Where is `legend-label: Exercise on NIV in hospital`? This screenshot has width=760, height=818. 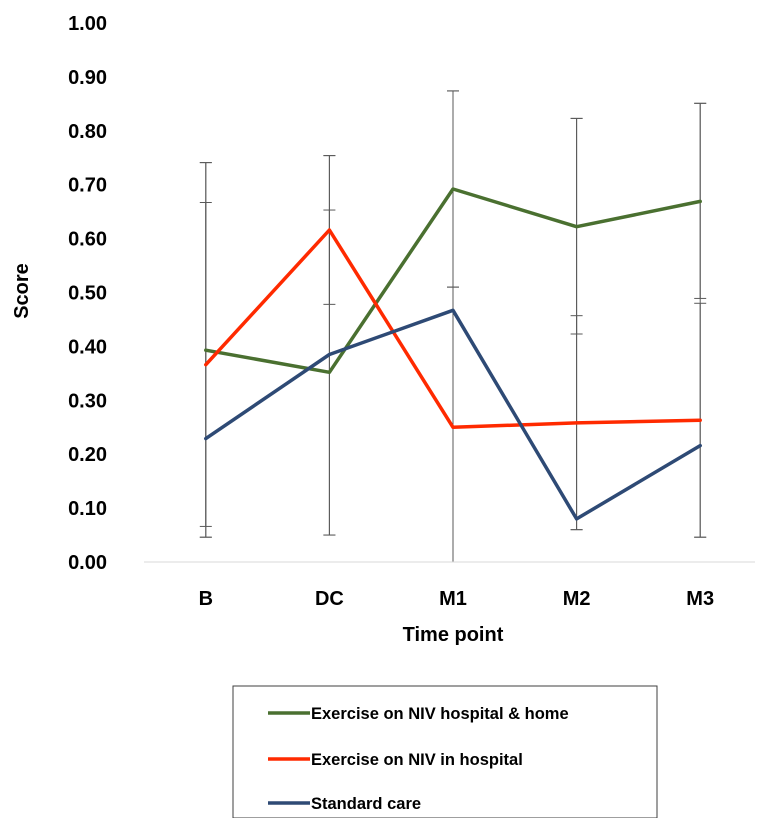
legend-label: Exercise on NIV in hospital is located at coordinates (417, 760).